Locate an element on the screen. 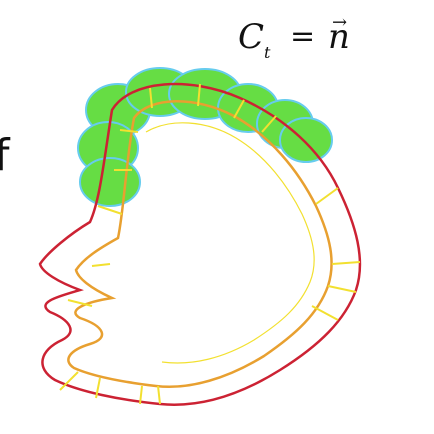 The image size is (434, 434). side-label: f is located at coordinates (5, 155).